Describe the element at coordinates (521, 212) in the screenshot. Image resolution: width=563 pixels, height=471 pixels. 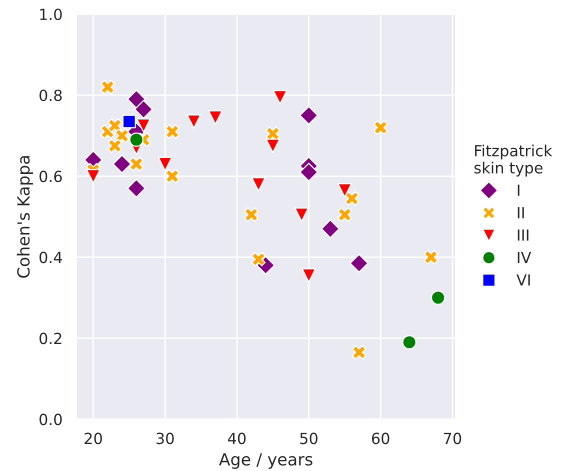
I see `legend-label: II` at that location.